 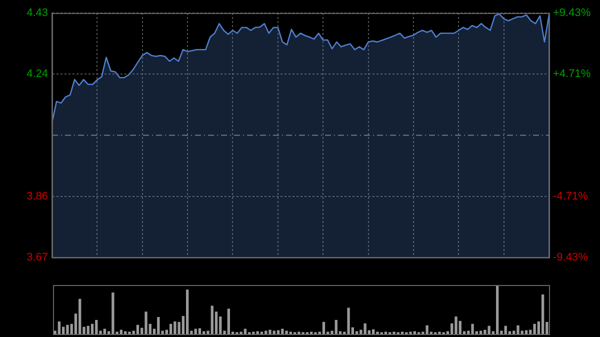 I want to click on y-tick-label: 3.86, so click(x=37, y=196).